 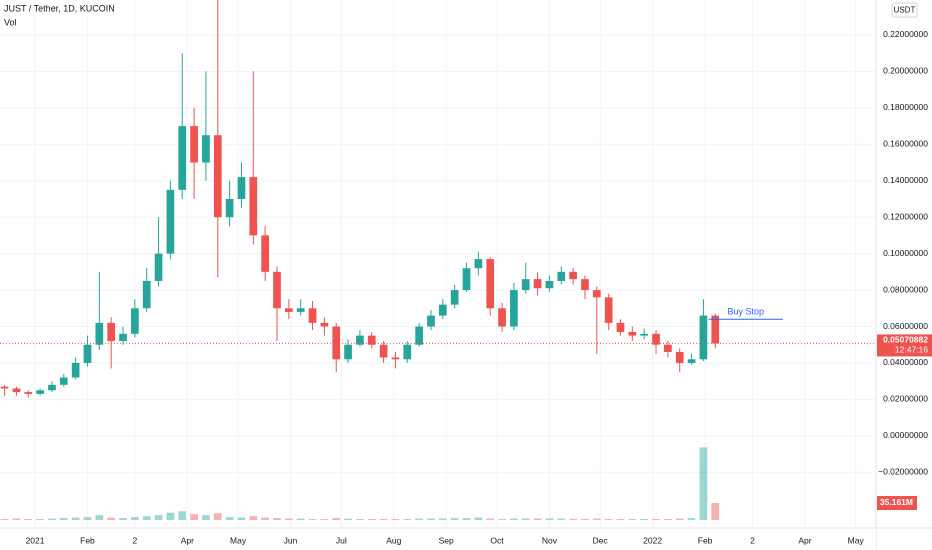 What do you see at coordinates (903, 472) in the screenshot?
I see `y-tick-label: −0.02000000` at bounding box center [903, 472].